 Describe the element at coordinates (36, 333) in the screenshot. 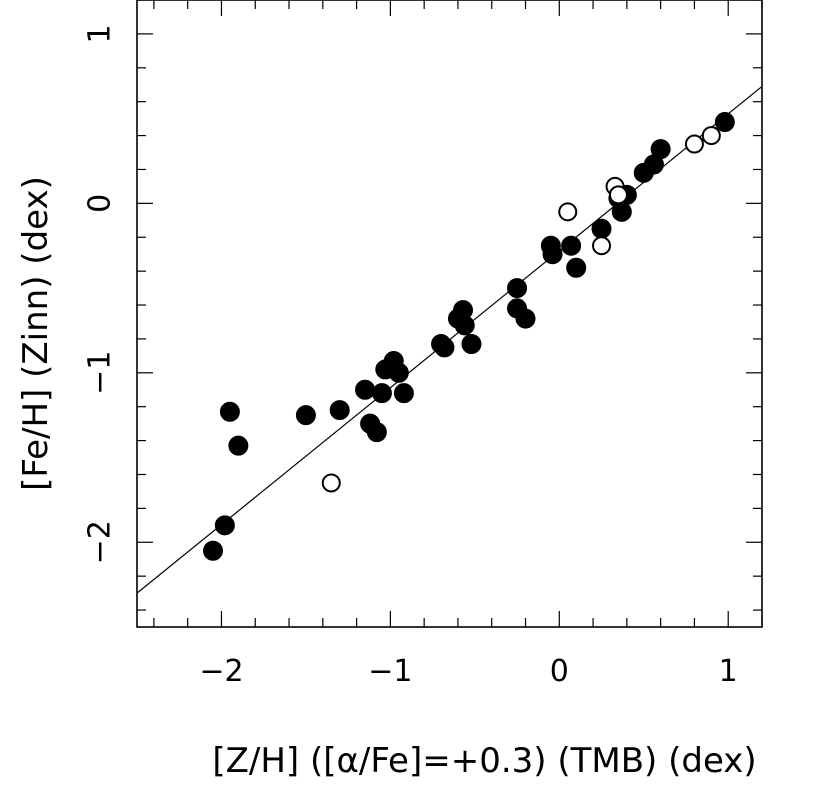

I see `y-axis-title: [Fe/H] (Zinn) (dex)` at that location.